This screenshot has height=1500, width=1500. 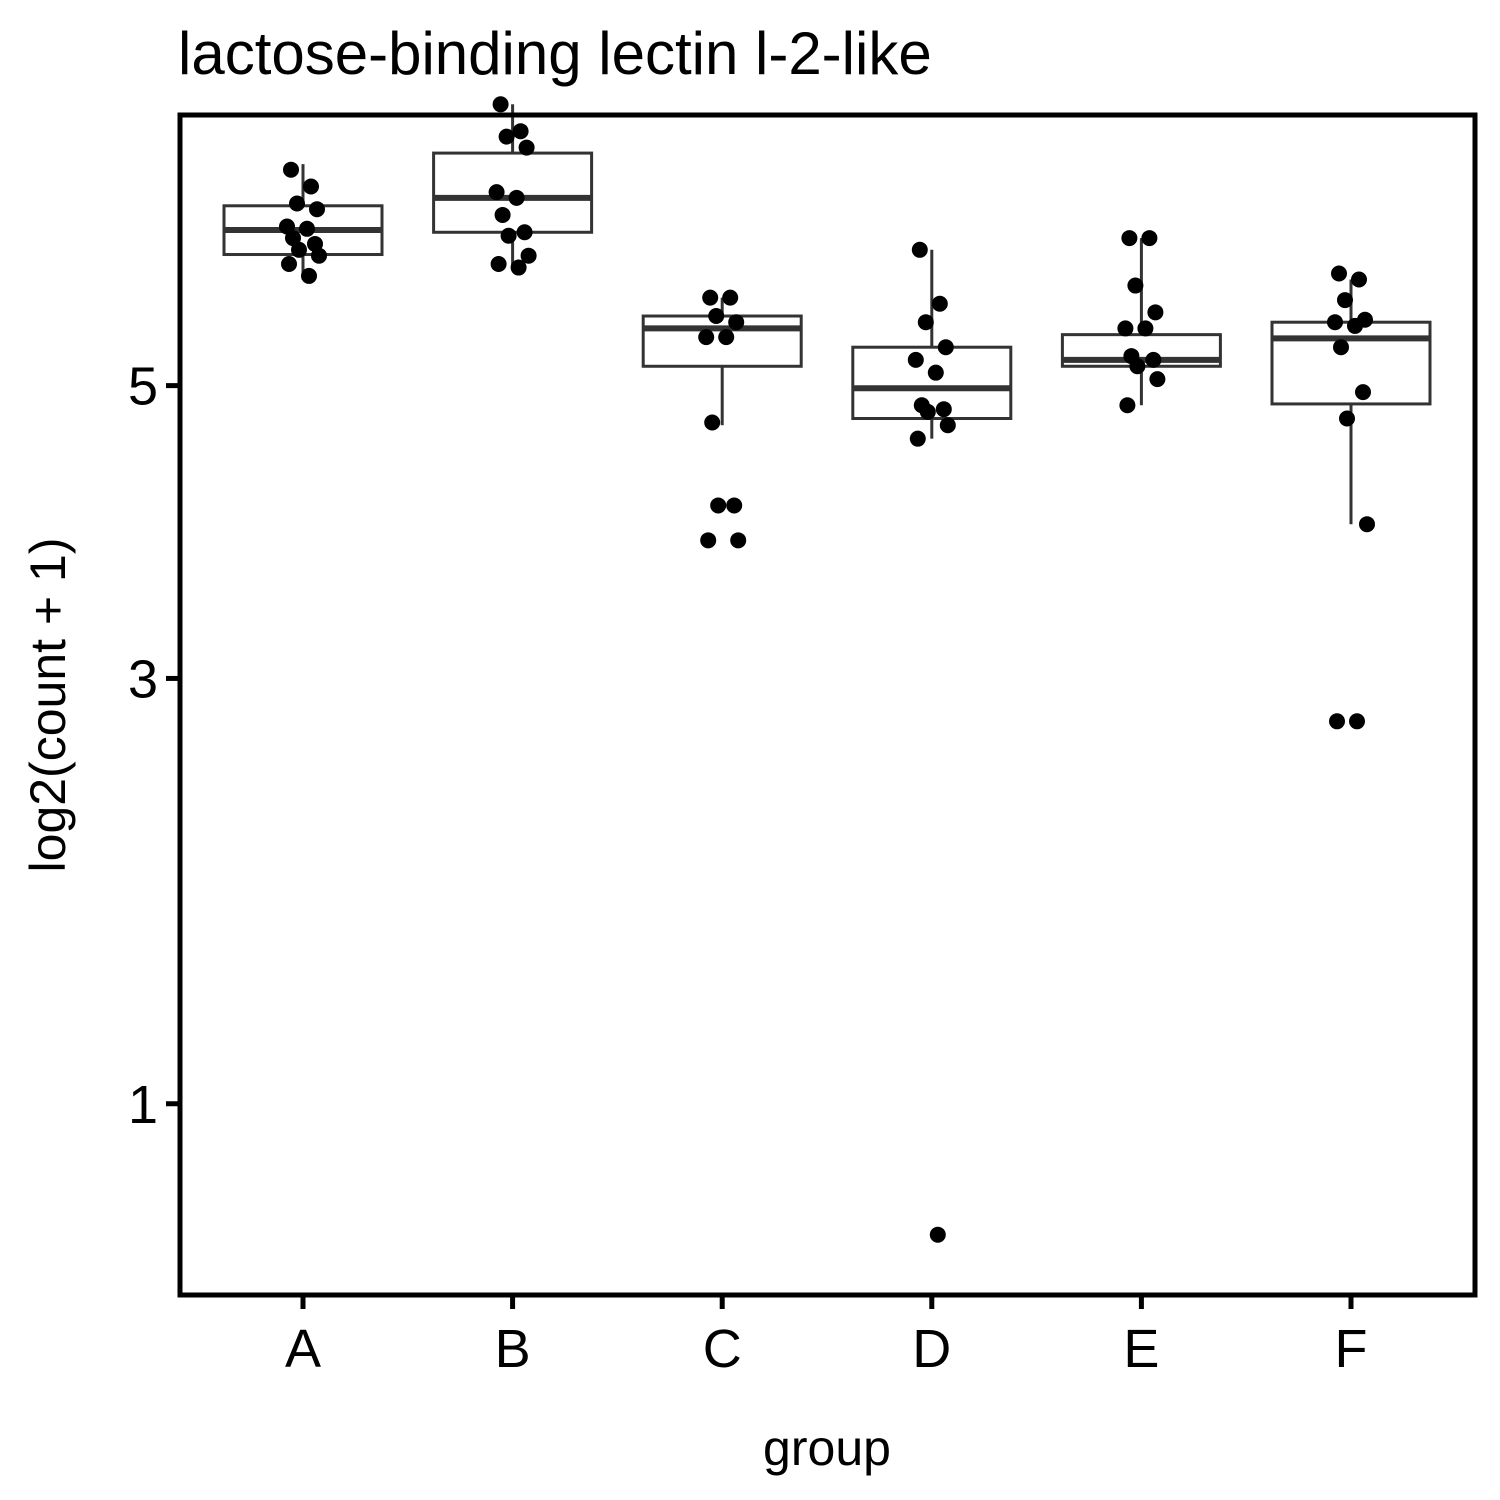 I want to click on points-group-e, so click(x=1141, y=322).